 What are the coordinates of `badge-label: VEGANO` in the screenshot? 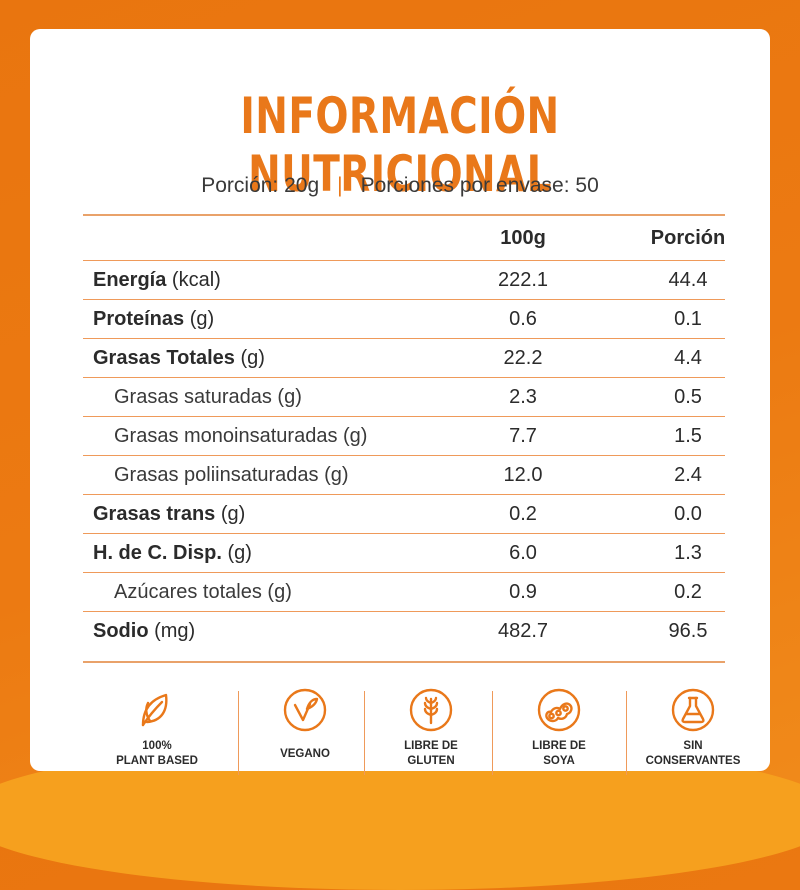 It's located at (305, 754).